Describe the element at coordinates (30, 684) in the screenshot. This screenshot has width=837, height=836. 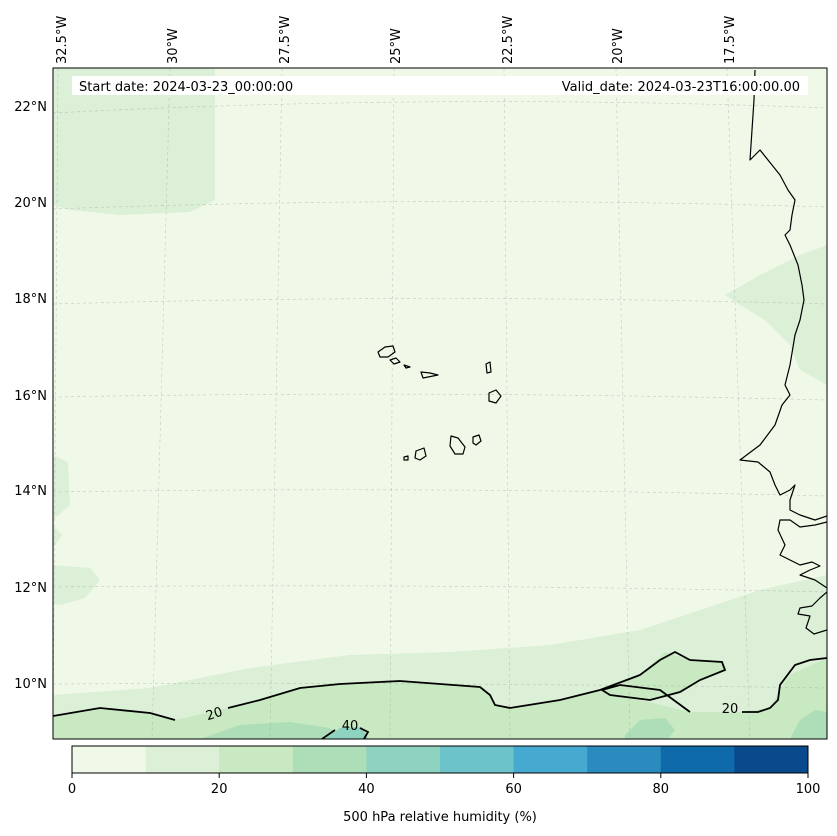
I see `lat-label-10n: 10°N` at that location.